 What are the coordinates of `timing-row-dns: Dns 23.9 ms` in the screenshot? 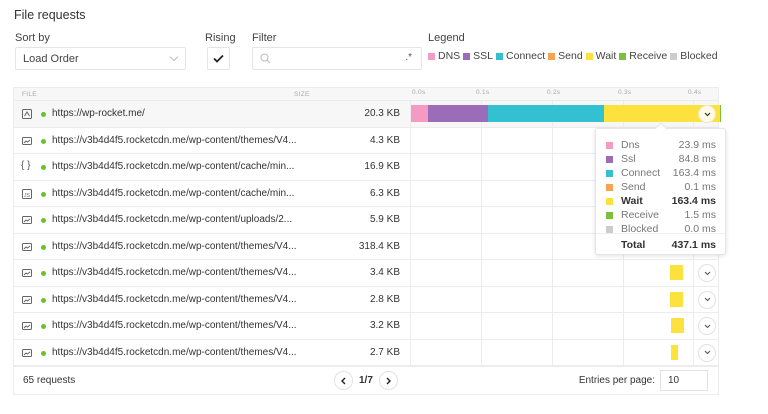 It's located at (661, 145).